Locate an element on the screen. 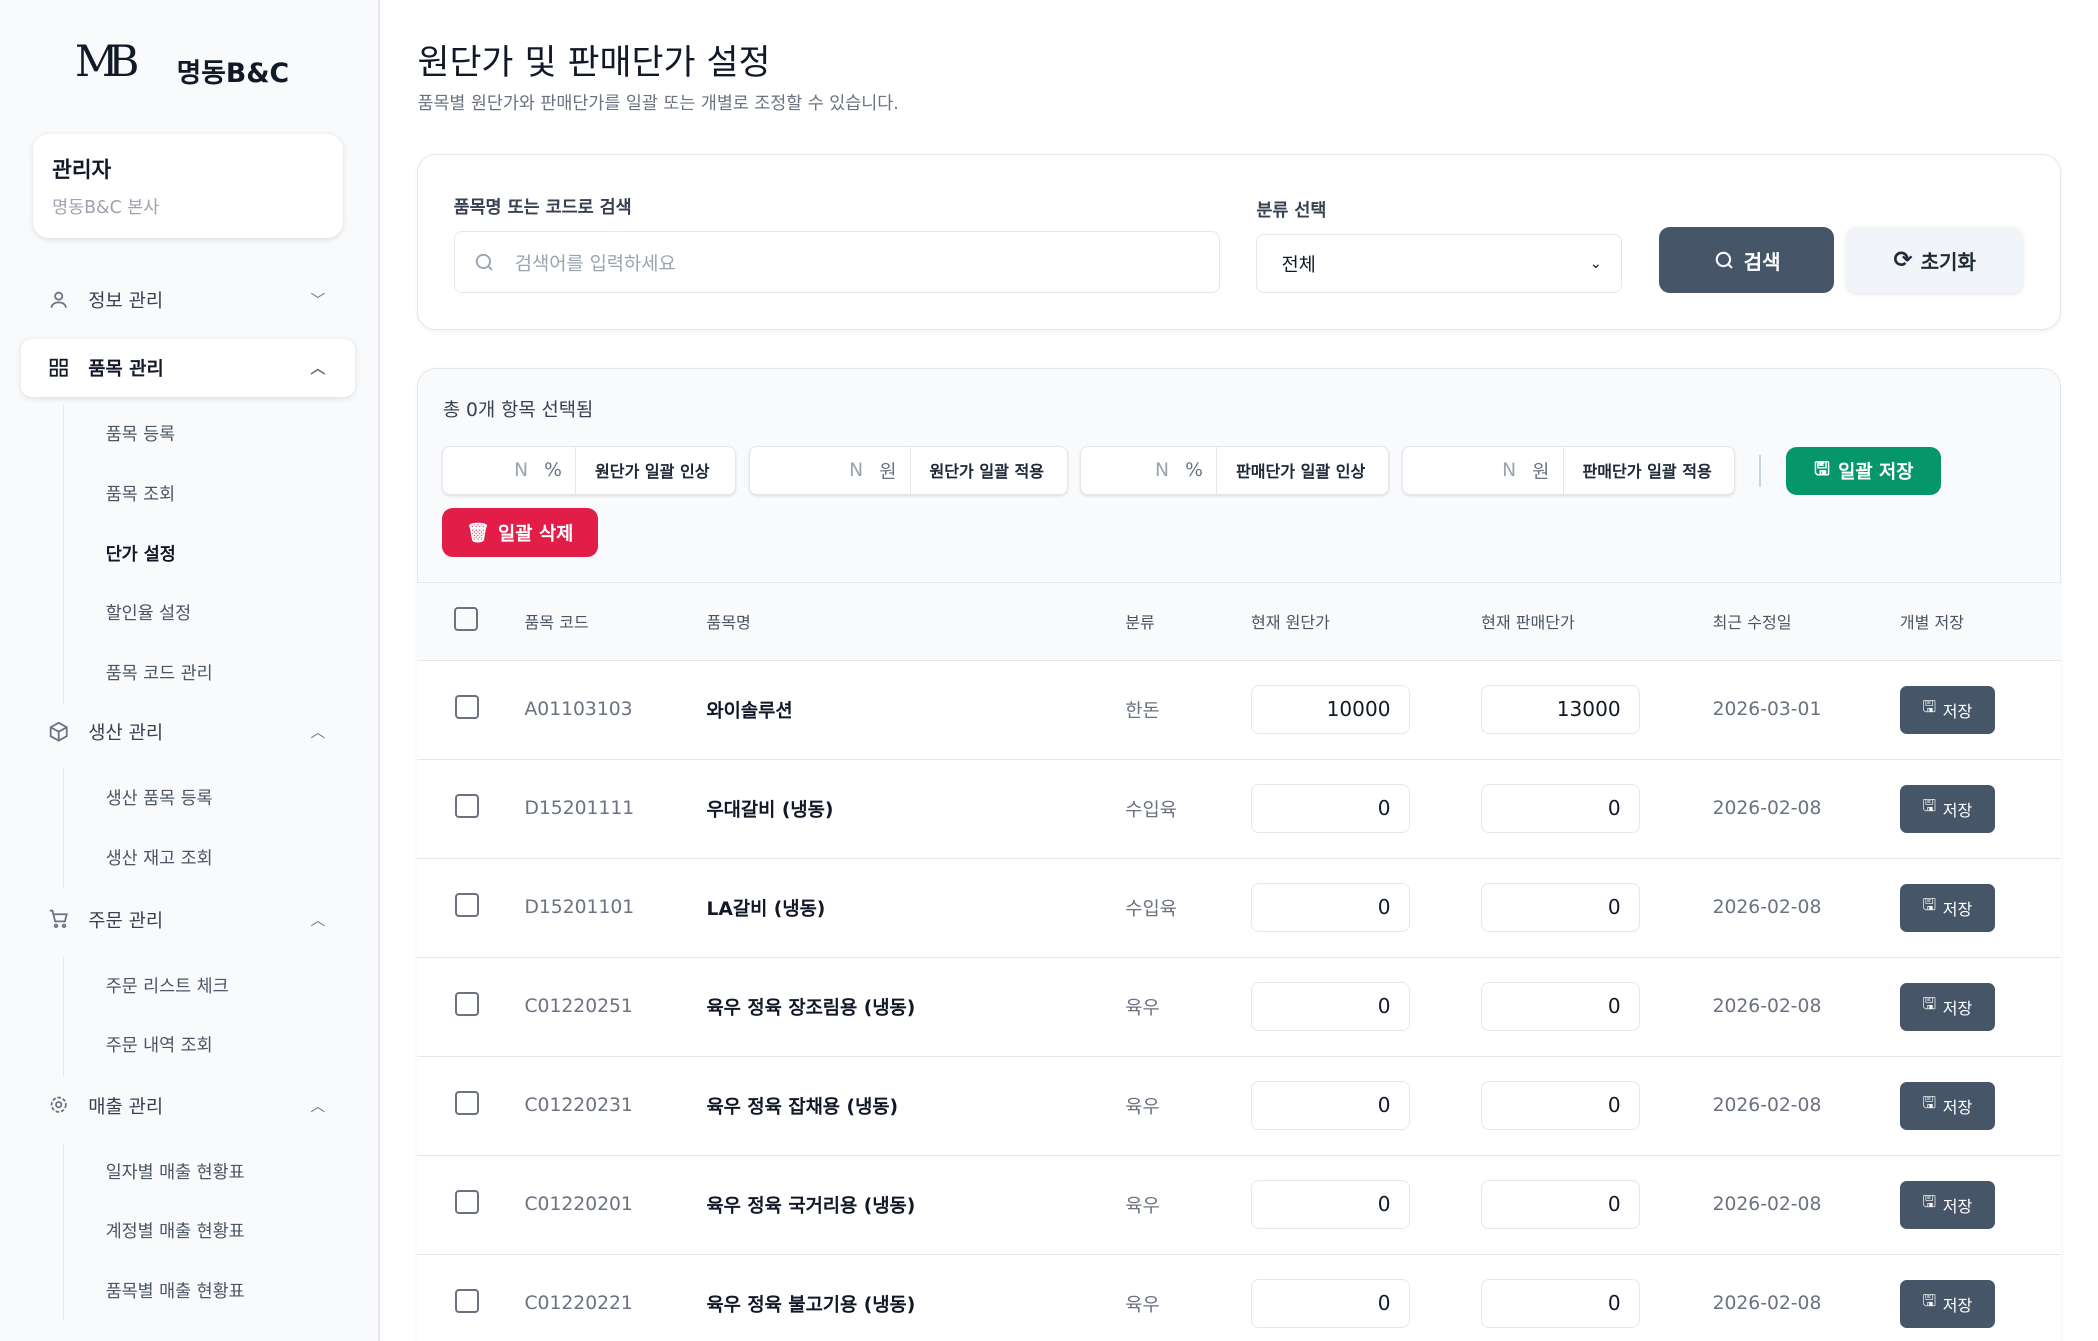 The width and height of the screenshot is (2098, 1341). category-select: 전체 ⌄ is located at coordinates (1439, 263).